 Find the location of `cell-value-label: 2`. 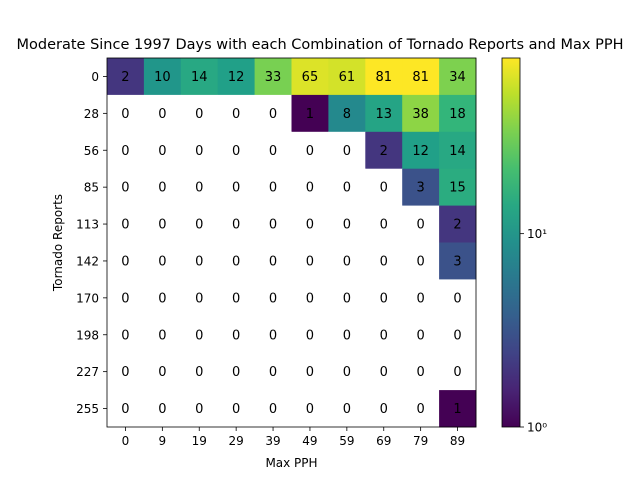

cell-value-label: 2 is located at coordinates (125, 77).